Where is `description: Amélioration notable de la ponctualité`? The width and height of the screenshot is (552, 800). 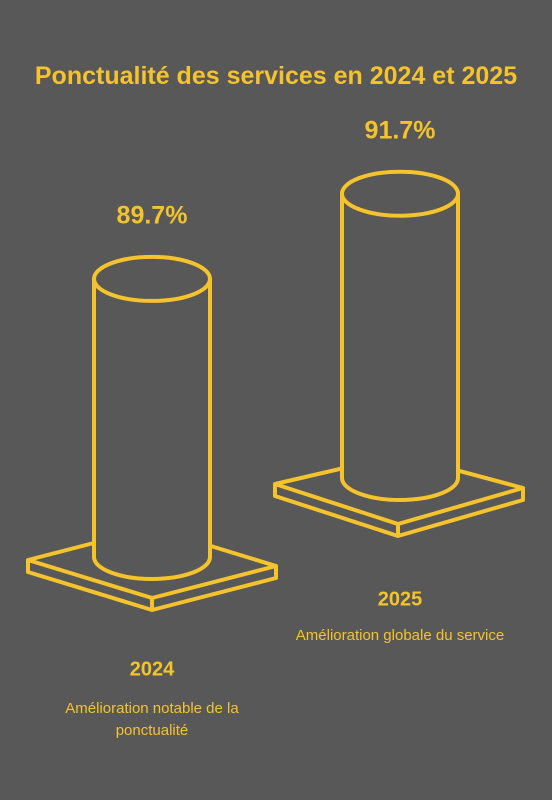 description: Amélioration notable de la ponctualité is located at coordinates (152, 719).